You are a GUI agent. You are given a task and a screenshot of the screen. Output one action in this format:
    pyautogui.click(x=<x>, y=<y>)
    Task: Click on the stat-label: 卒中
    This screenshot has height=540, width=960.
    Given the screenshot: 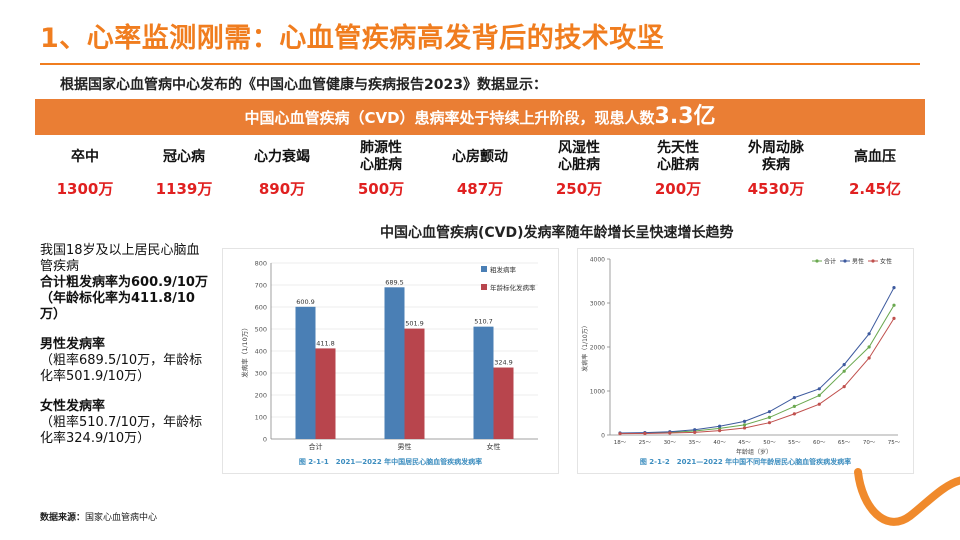 What is the action you would take?
    pyautogui.click(x=85, y=156)
    